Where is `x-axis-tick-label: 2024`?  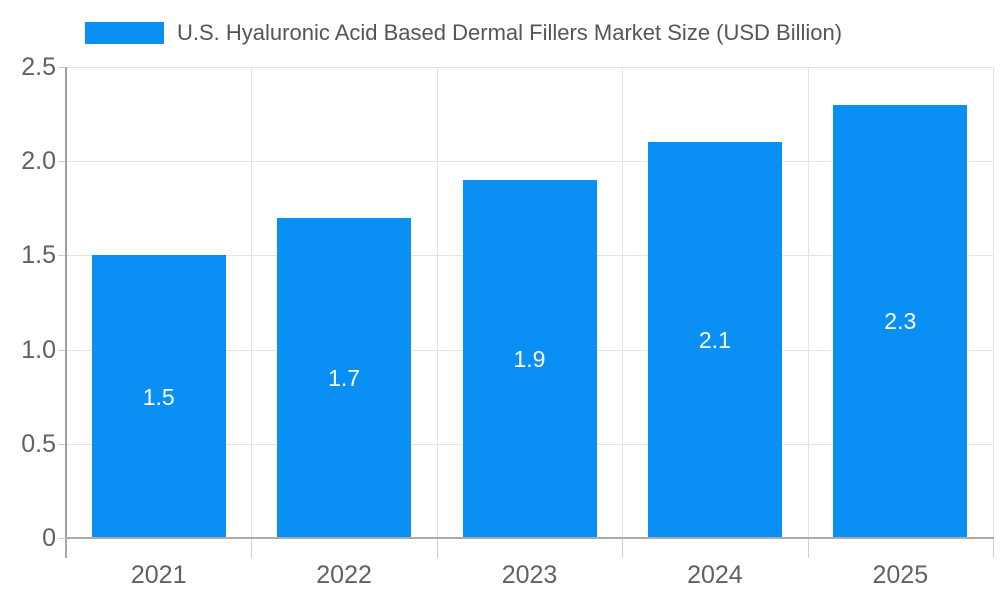
x-axis-tick-label: 2024 is located at coordinates (715, 575).